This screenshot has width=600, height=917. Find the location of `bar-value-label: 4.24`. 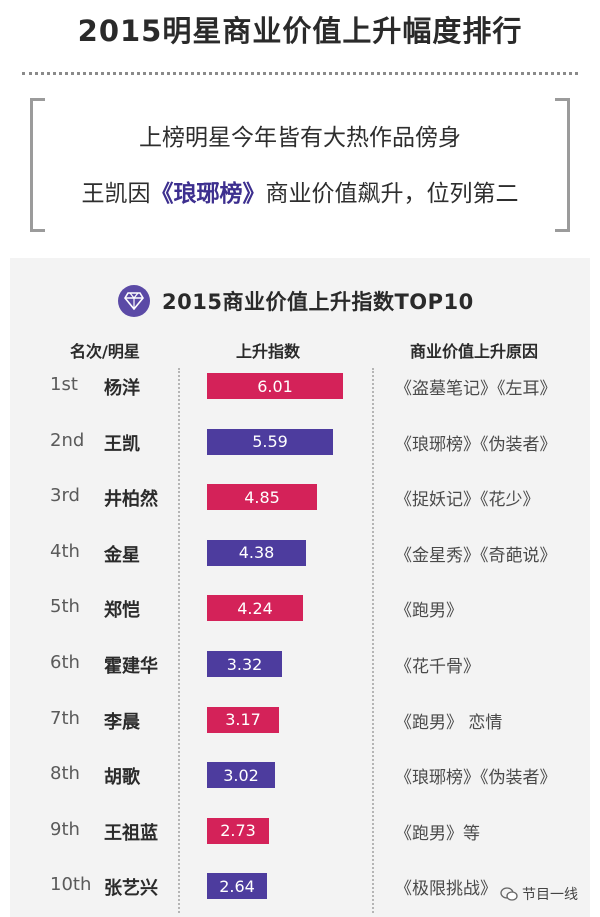

bar-value-label: 4.24 is located at coordinates (255, 608).